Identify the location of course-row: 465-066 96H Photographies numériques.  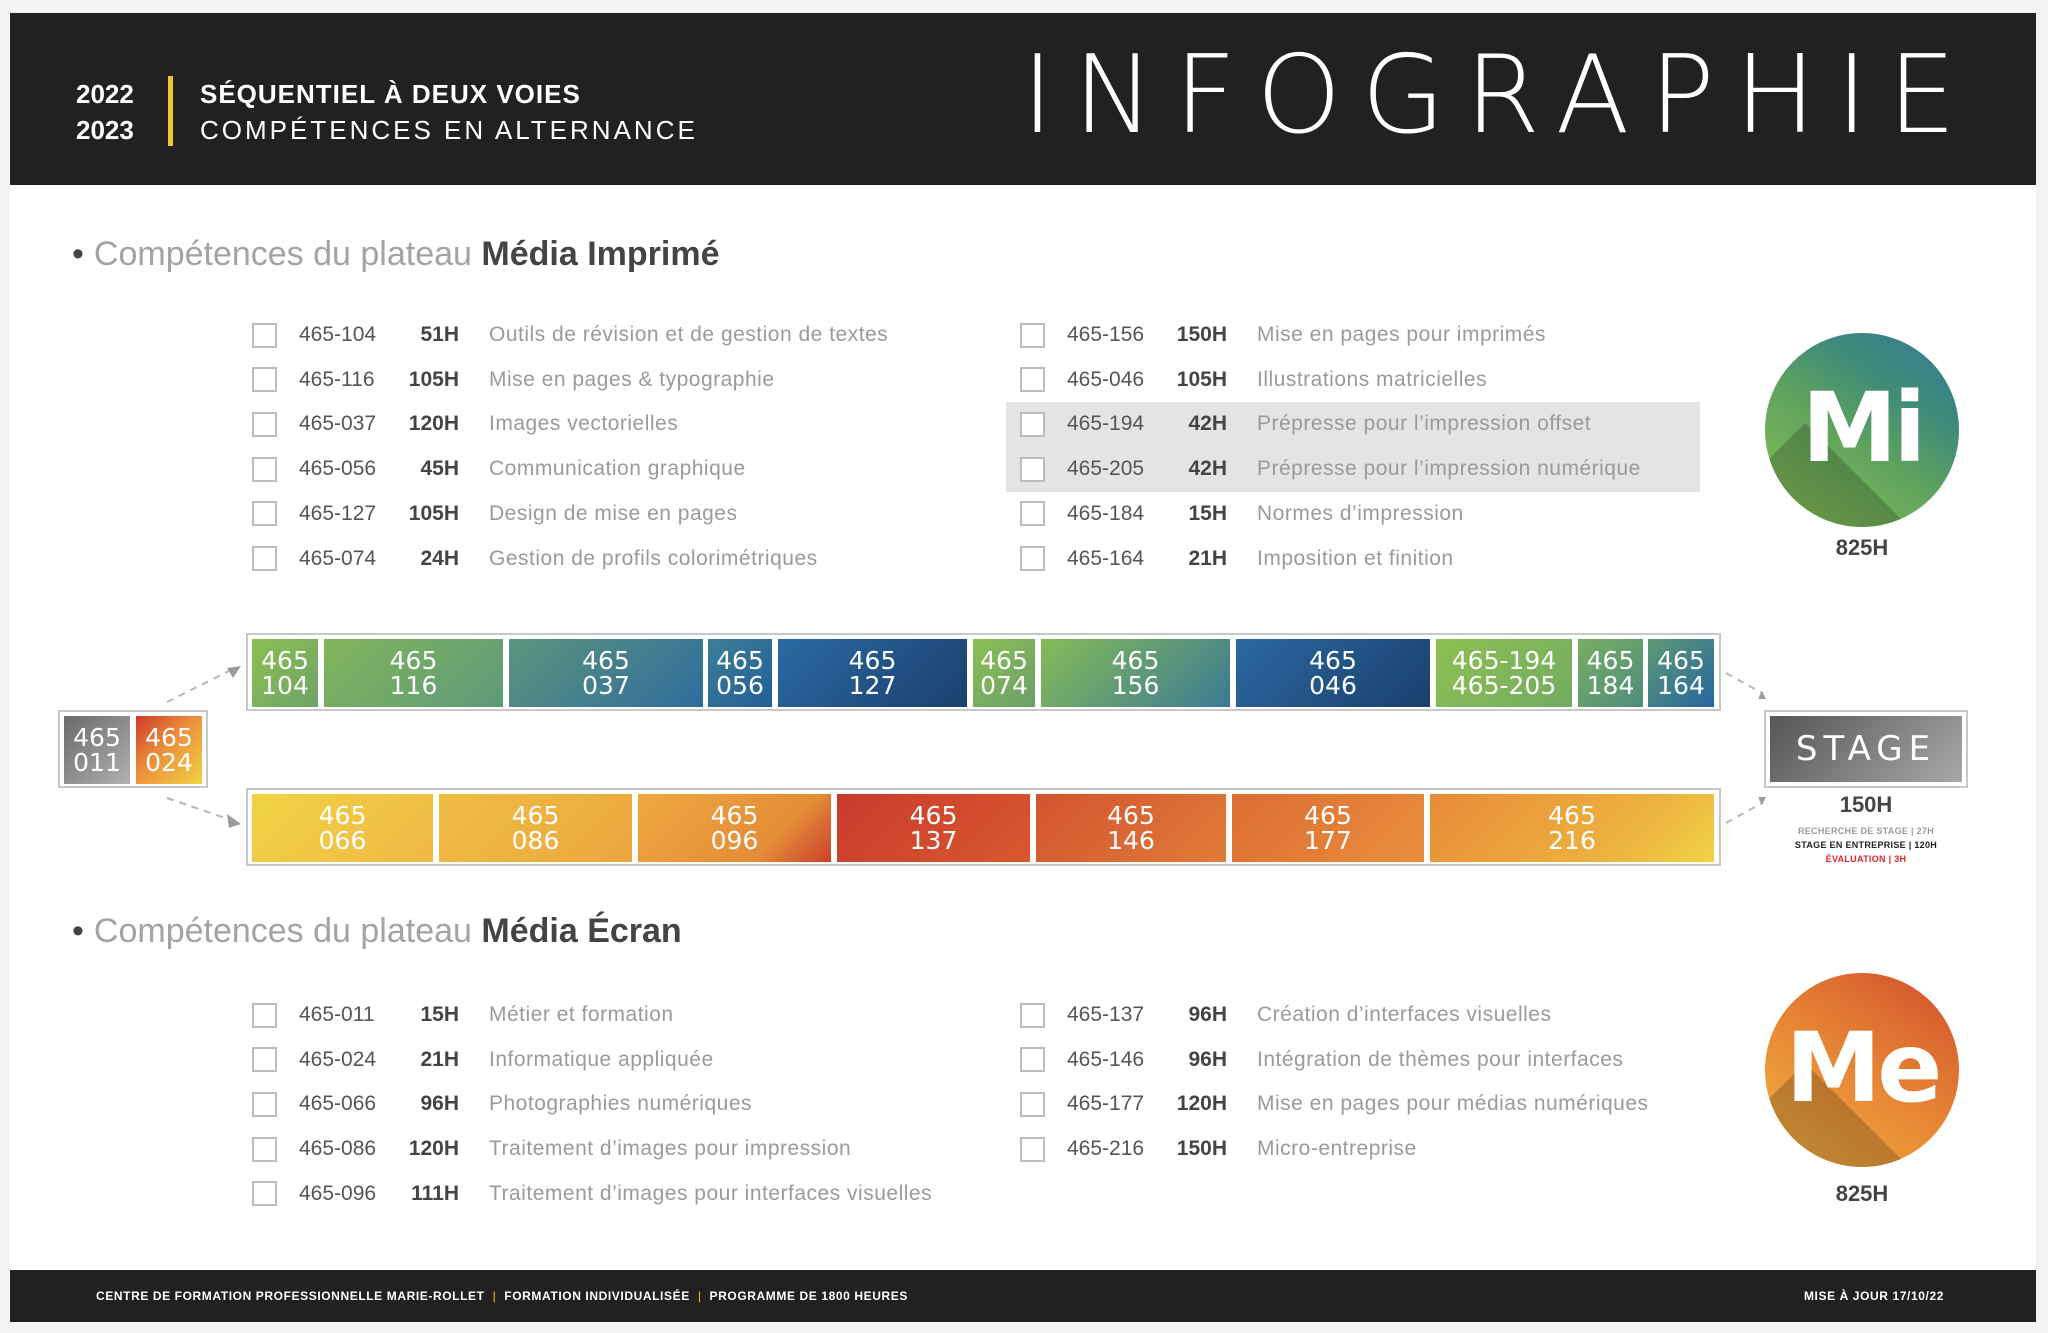
(502, 1104).